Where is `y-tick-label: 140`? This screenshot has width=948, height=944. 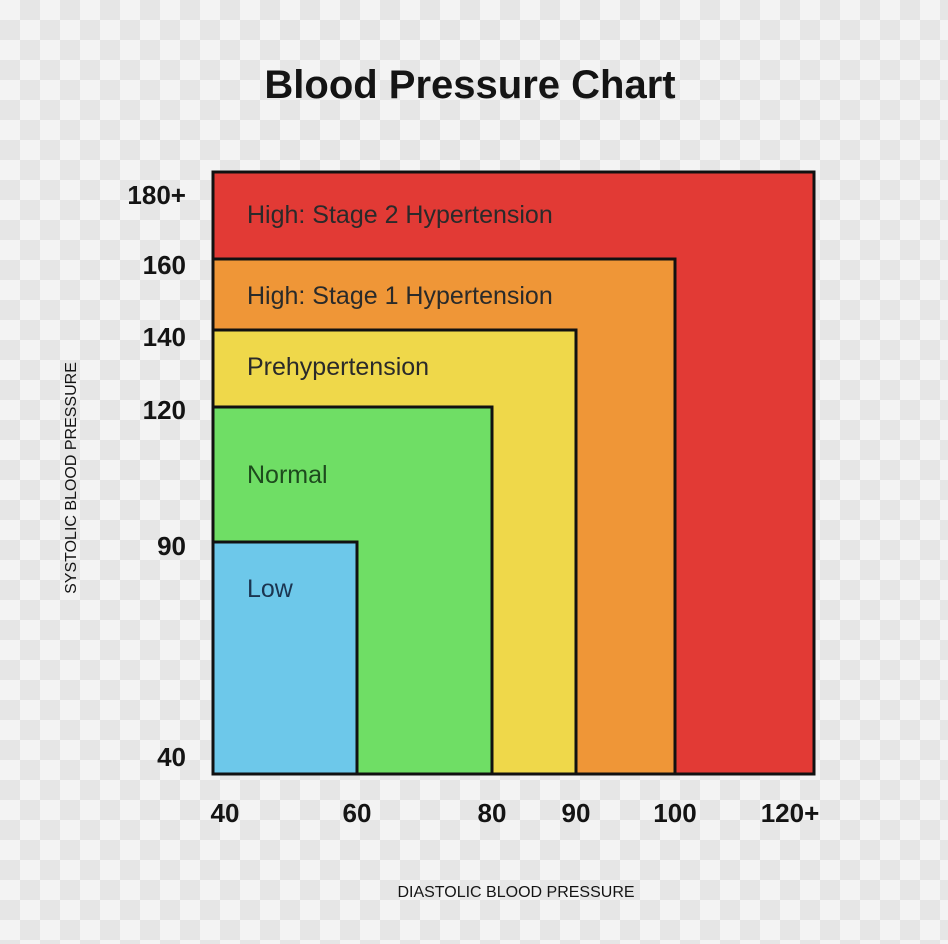 y-tick-label: 140 is located at coordinates (164, 337).